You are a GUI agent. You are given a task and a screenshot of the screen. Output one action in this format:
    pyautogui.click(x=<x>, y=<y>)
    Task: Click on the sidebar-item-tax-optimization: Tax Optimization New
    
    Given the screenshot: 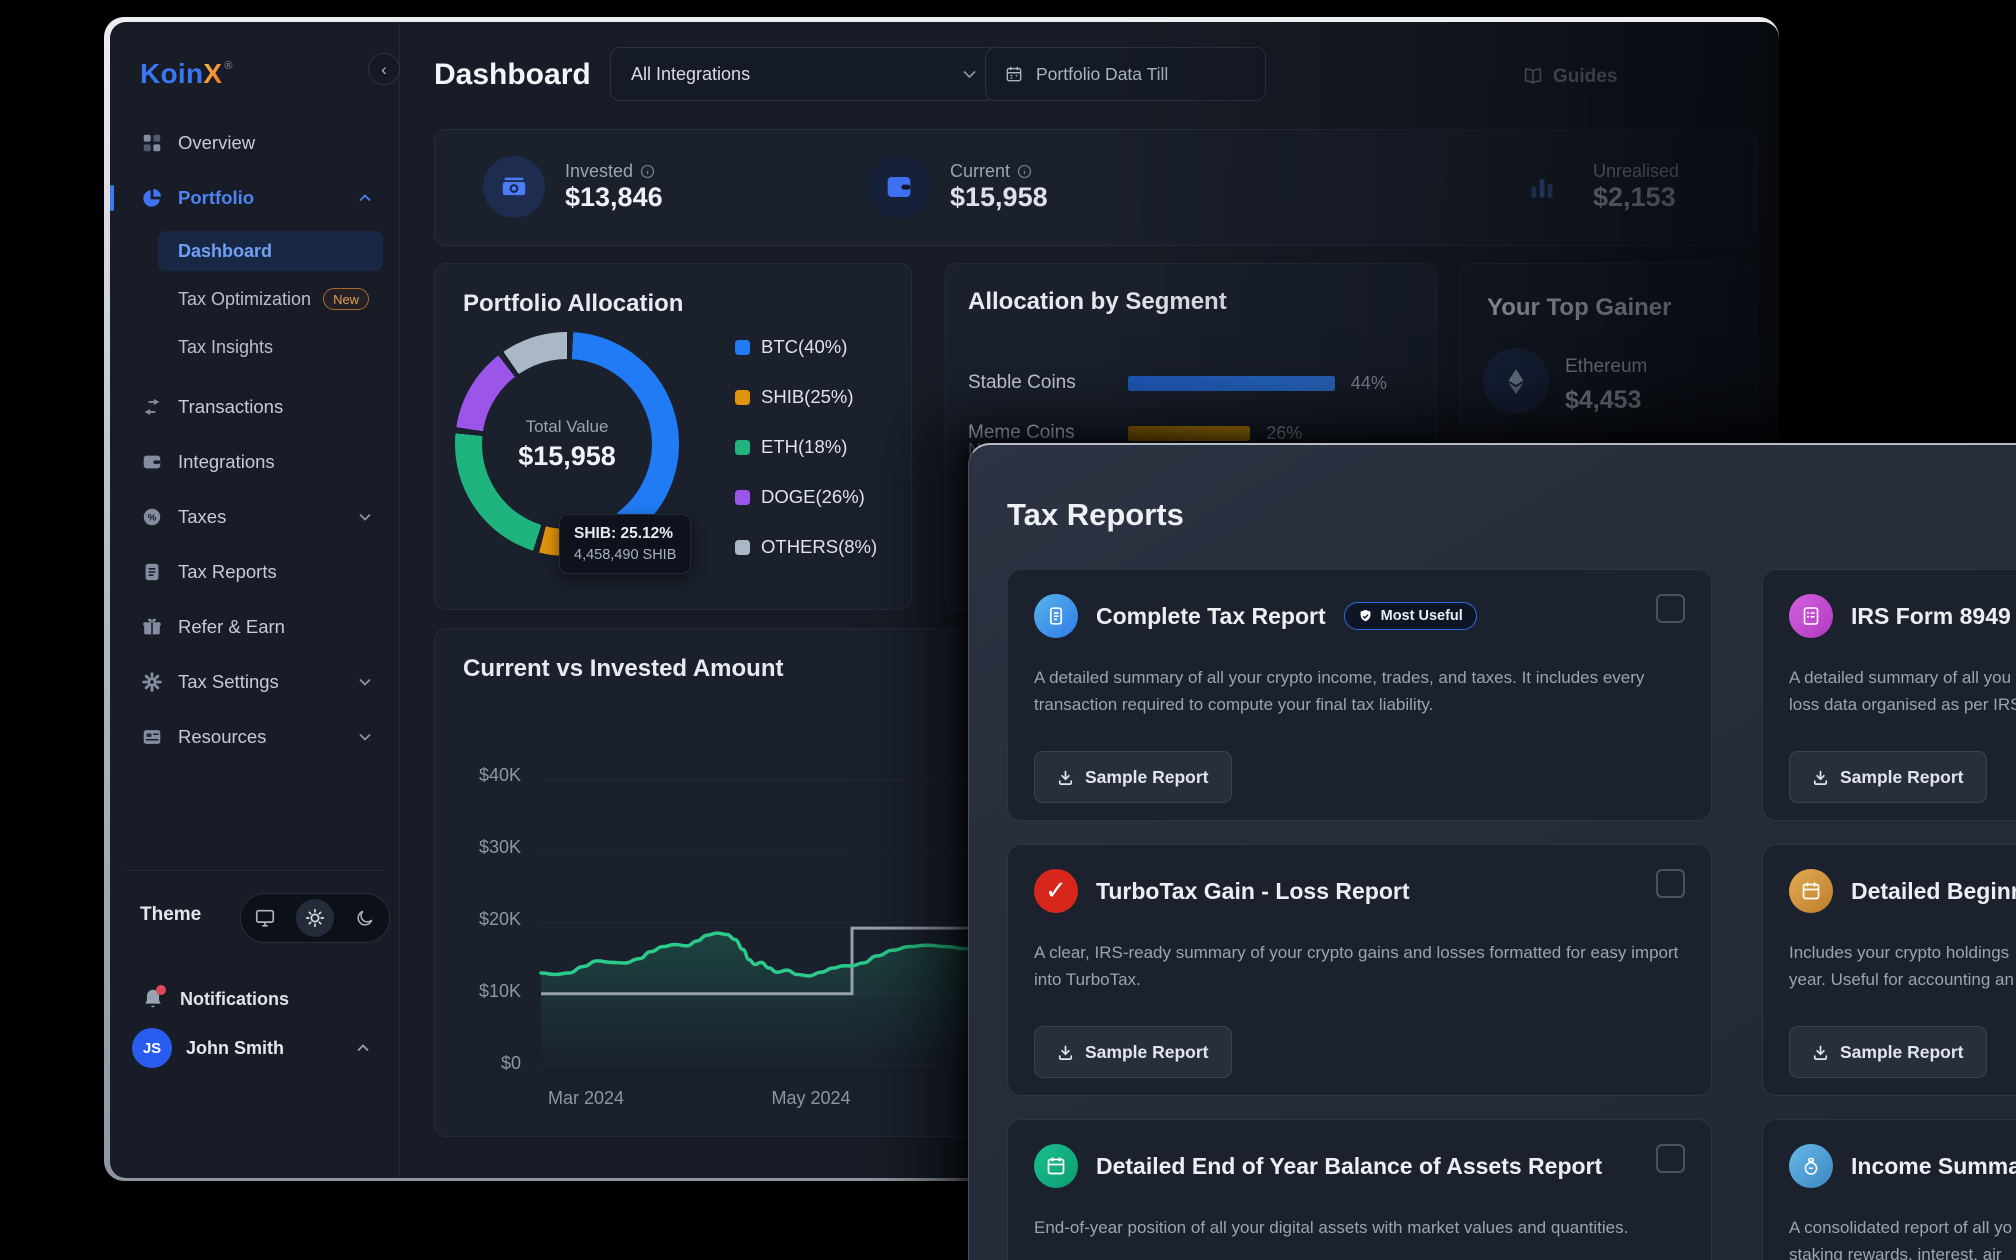 What is the action you would take?
    pyautogui.click(x=270, y=299)
    